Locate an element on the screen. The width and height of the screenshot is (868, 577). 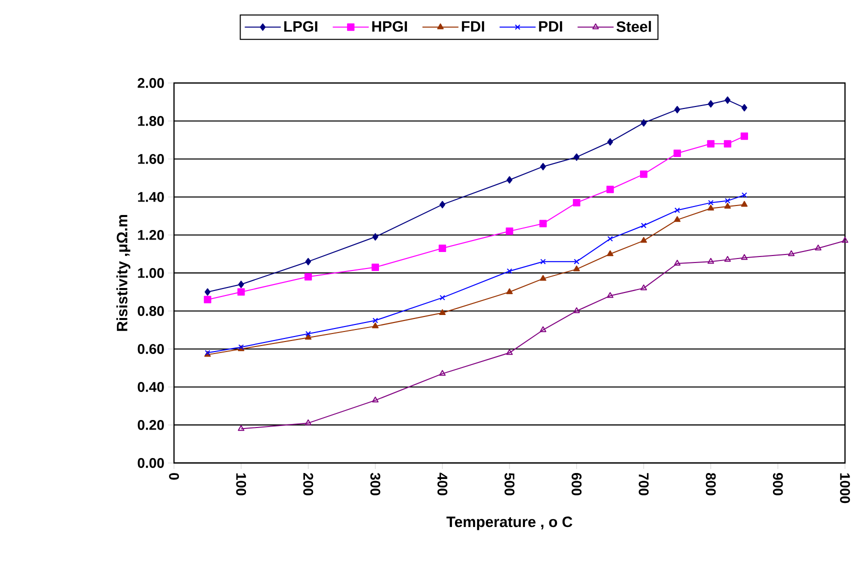
x-tick-label: 200 is located at coordinates (308, 484).